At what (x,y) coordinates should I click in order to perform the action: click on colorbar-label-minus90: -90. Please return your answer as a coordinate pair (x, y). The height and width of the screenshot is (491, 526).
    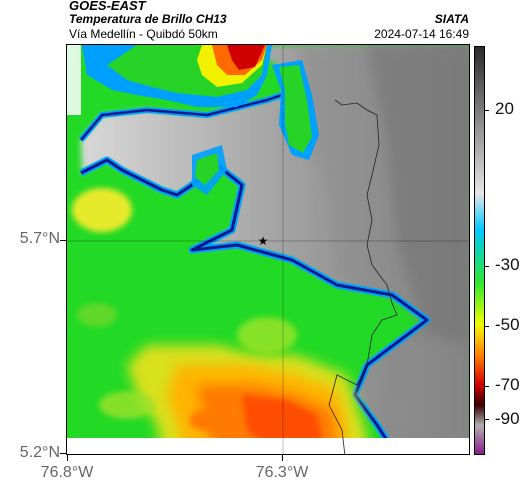
    Looking at the image, I should click on (507, 418).